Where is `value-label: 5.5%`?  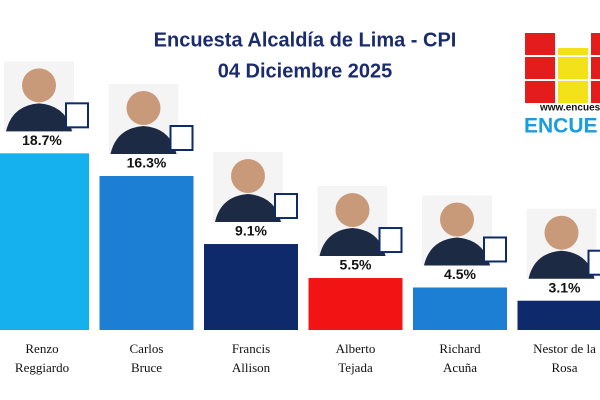
value-label: 5.5% is located at coordinates (356, 265).